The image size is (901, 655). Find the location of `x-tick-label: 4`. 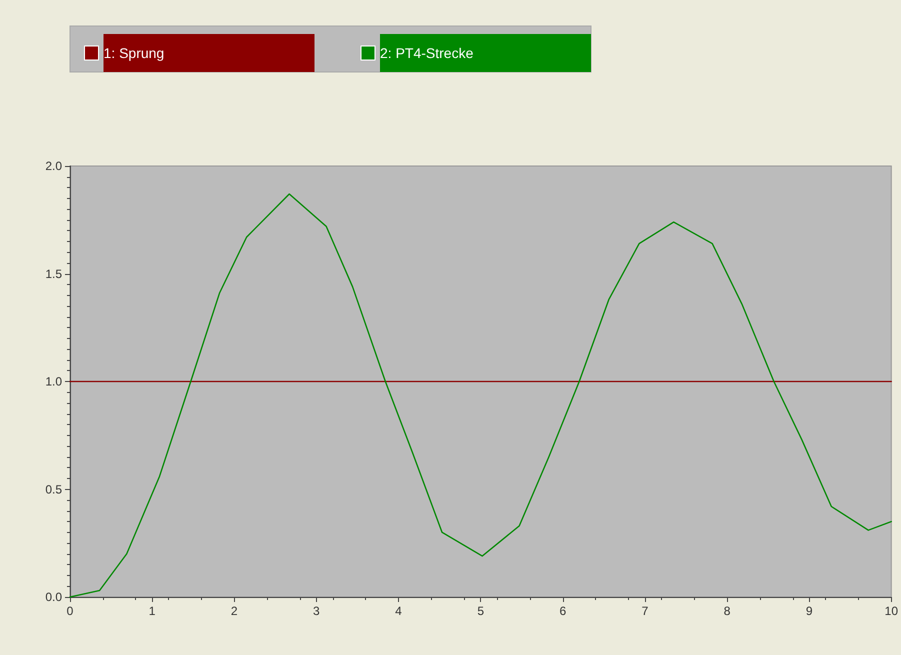

x-tick-label: 4 is located at coordinates (398, 611).